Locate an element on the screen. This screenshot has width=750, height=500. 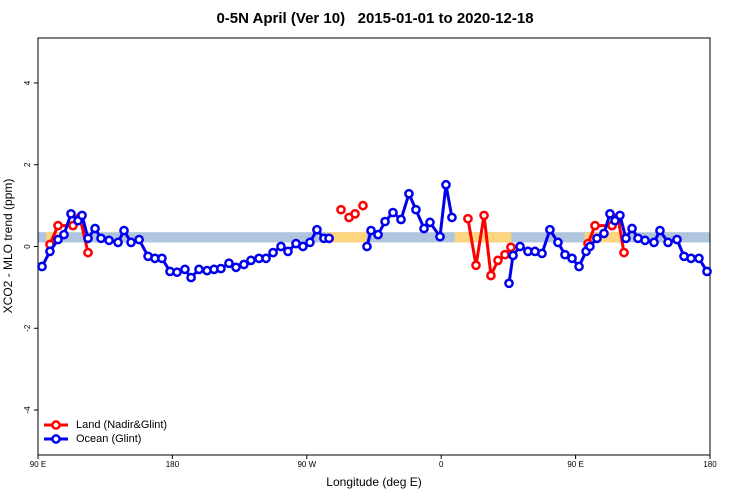
y-tick-label: -4 is located at coordinates (27, 410).